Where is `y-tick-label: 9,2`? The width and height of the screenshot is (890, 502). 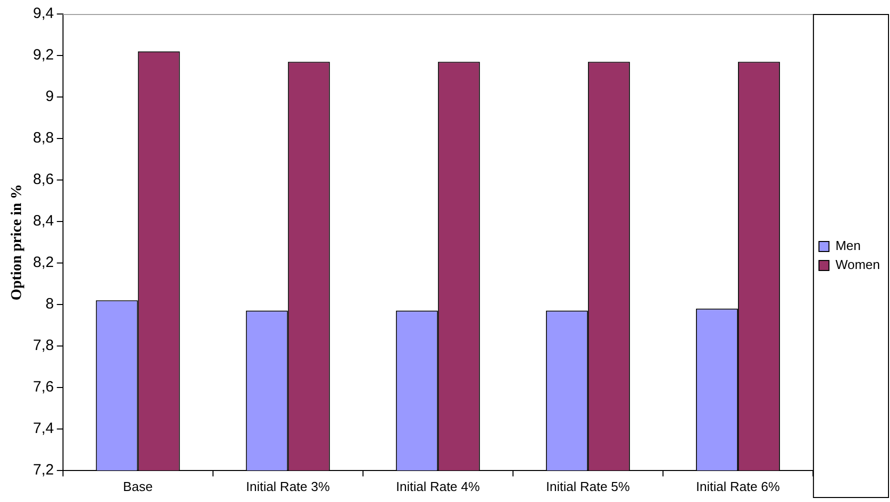 y-tick-label: 9,2 is located at coordinates (43, 55).